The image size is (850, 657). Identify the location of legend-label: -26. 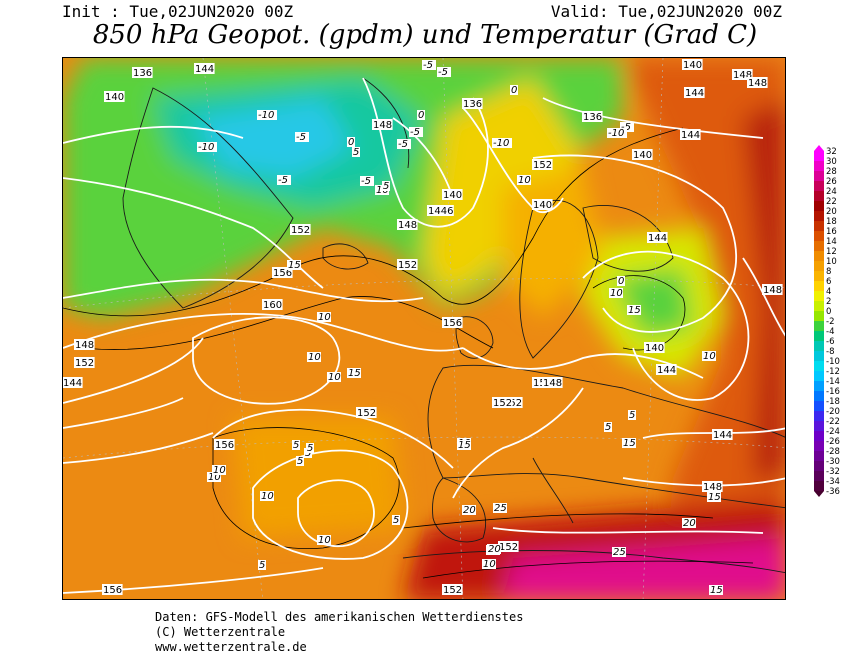
(833, 442).